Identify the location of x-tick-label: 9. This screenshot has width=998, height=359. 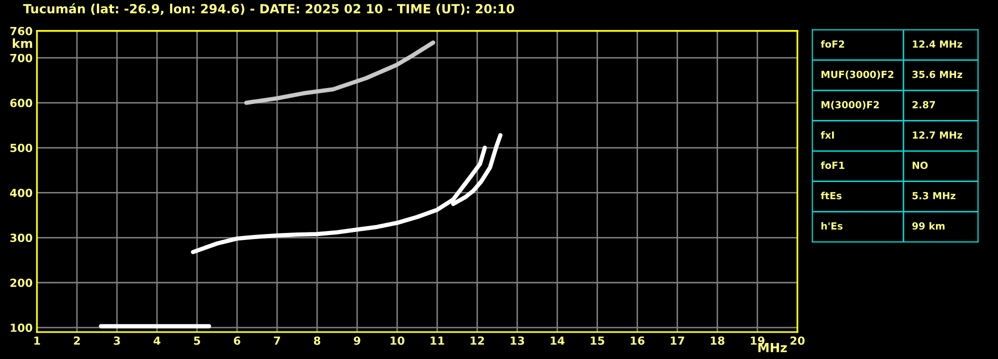
(357, 340).